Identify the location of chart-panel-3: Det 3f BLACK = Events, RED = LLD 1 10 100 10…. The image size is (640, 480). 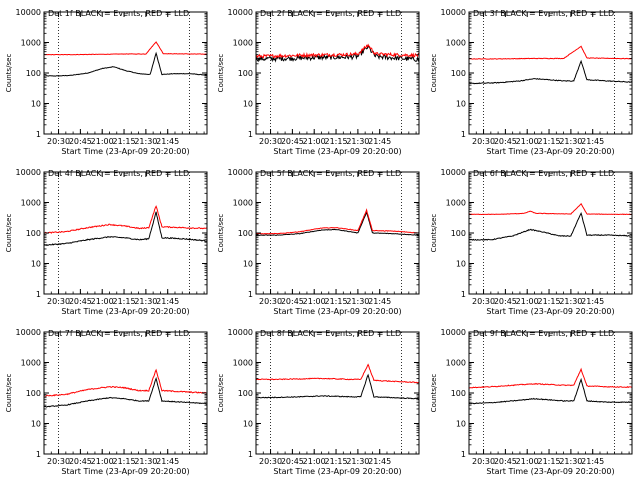
(531, 82).